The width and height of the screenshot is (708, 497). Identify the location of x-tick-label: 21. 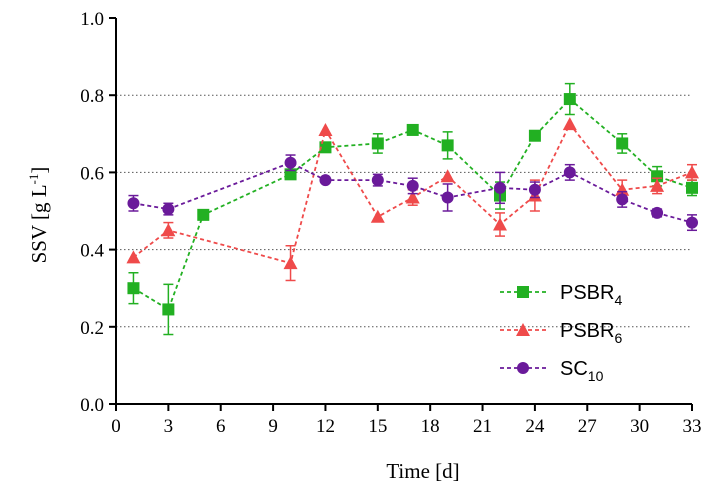
(482, 426).